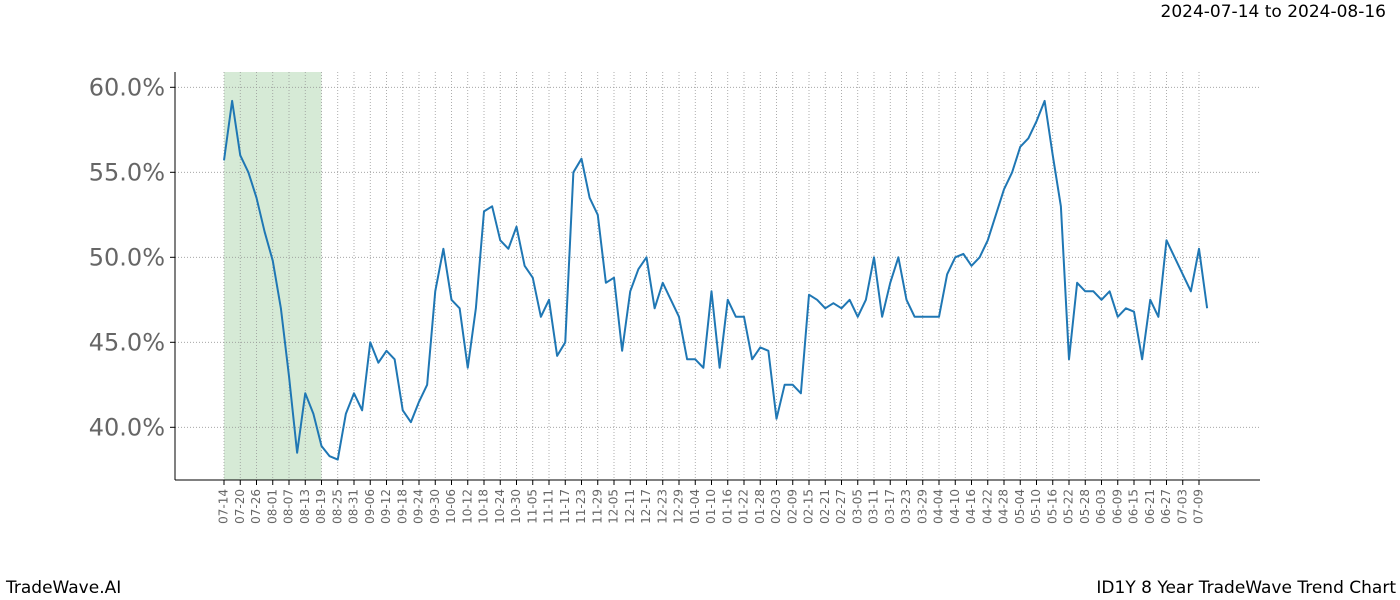 The width and height of the screenshot is (1400, 600). Describe the element at coordinates (435, 506) in the screenshot. I see `x-tick-label: 09-30` at that location.